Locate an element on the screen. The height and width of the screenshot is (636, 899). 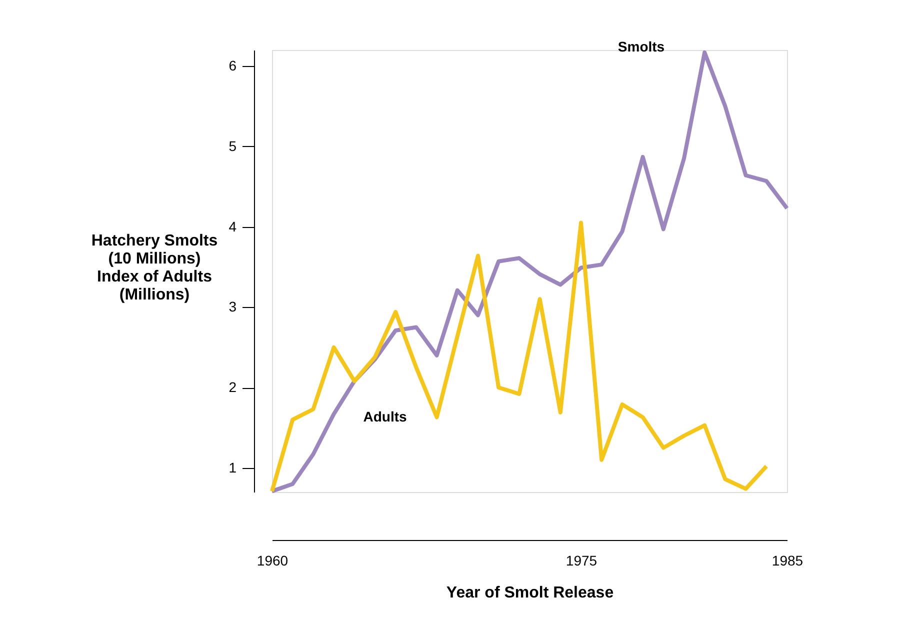
x-tick-label: 1960 is located at coordinates (272, 560).